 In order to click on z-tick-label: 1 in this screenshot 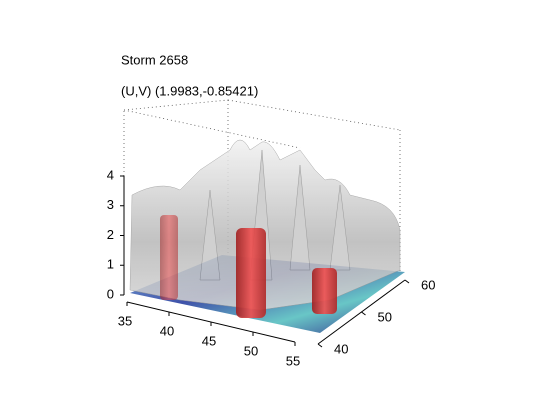, I will do `click(110, 264)`.